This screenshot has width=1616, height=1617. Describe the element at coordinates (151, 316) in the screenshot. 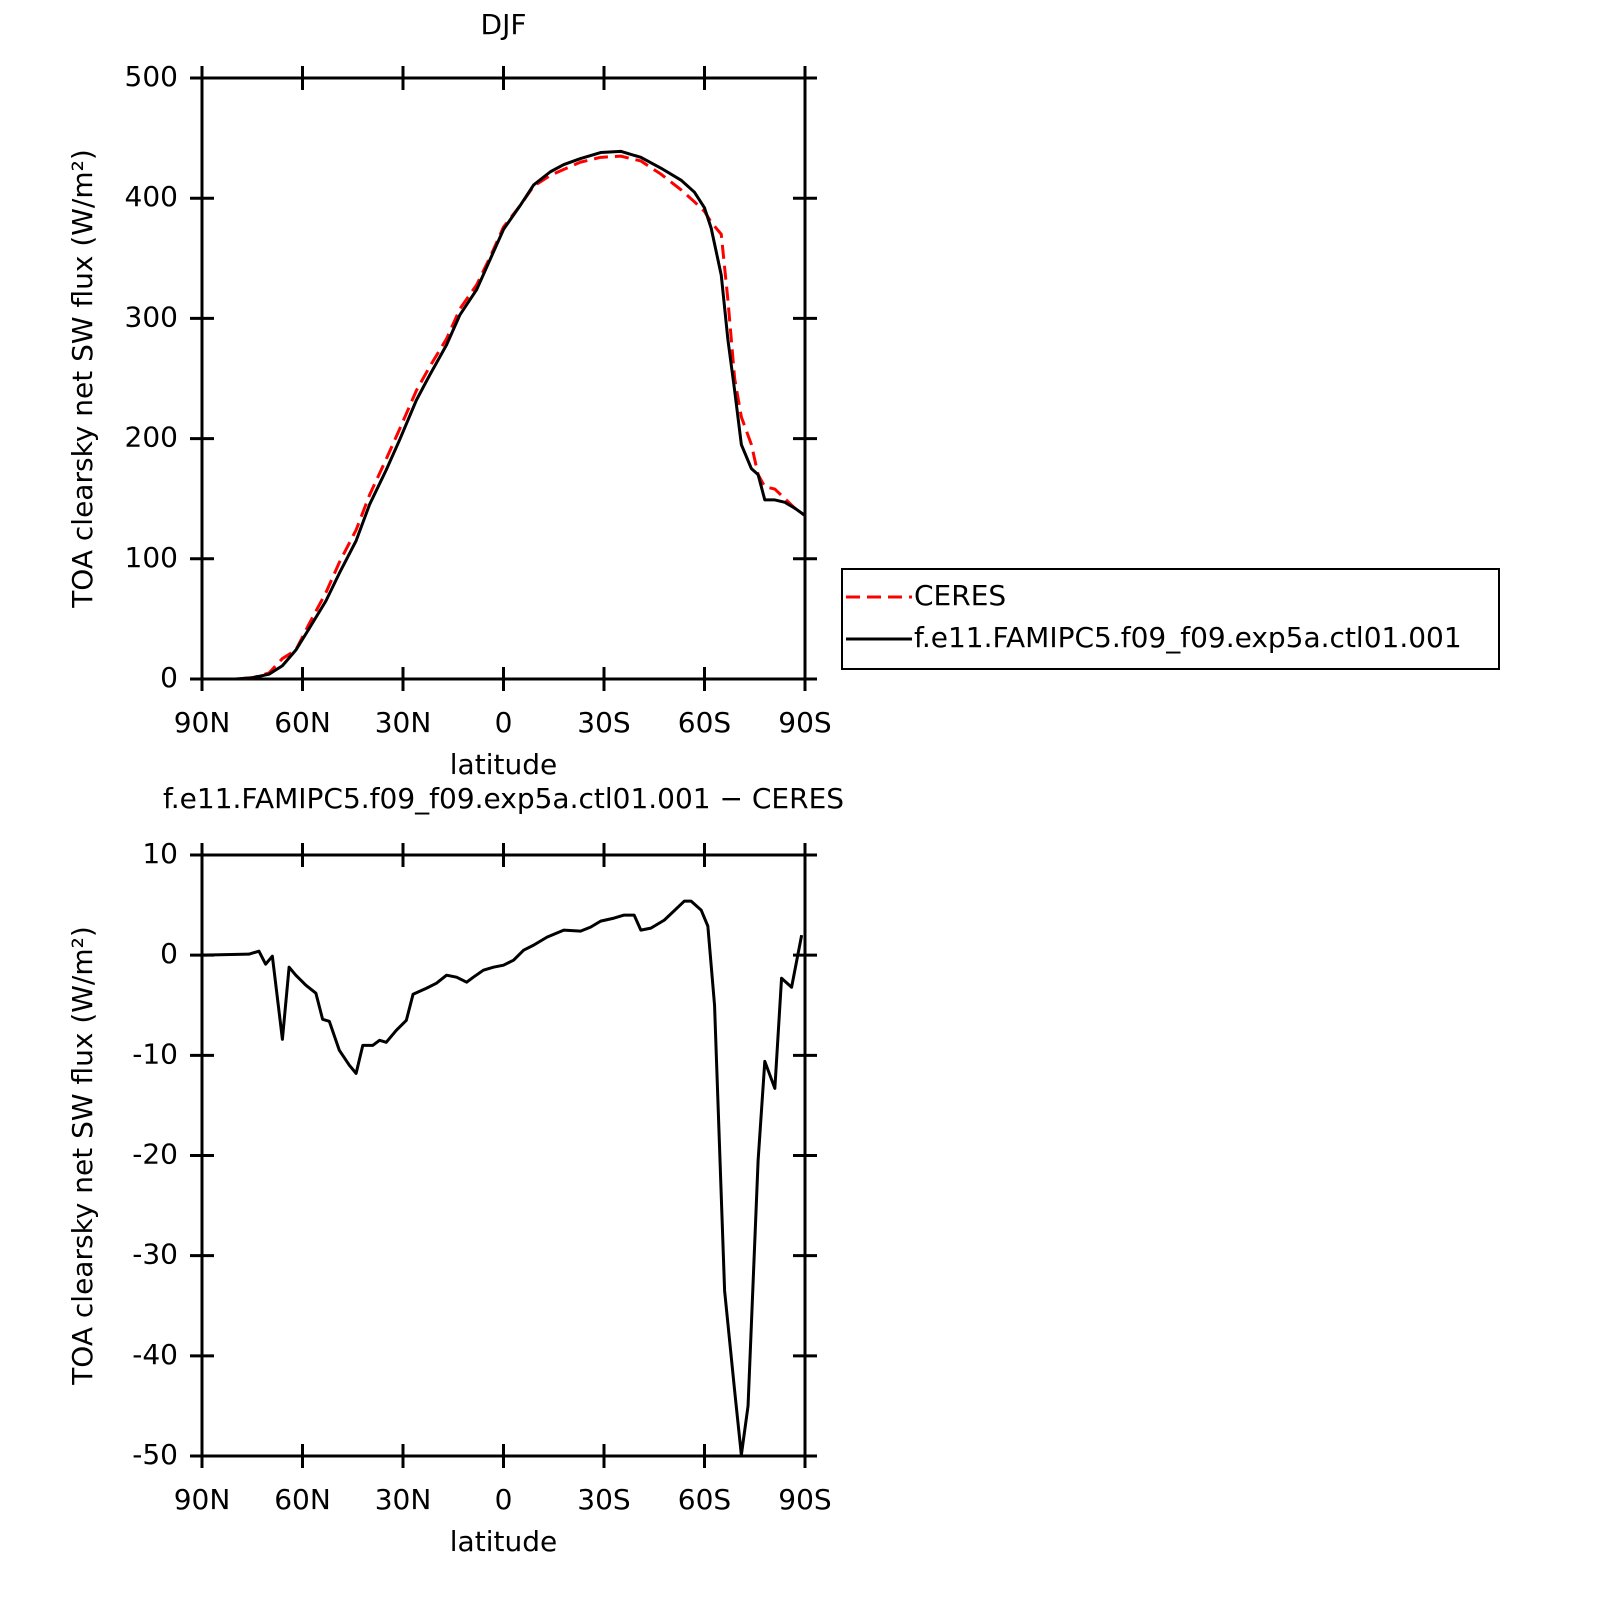

I see `y-tick-label: 300` at that location.